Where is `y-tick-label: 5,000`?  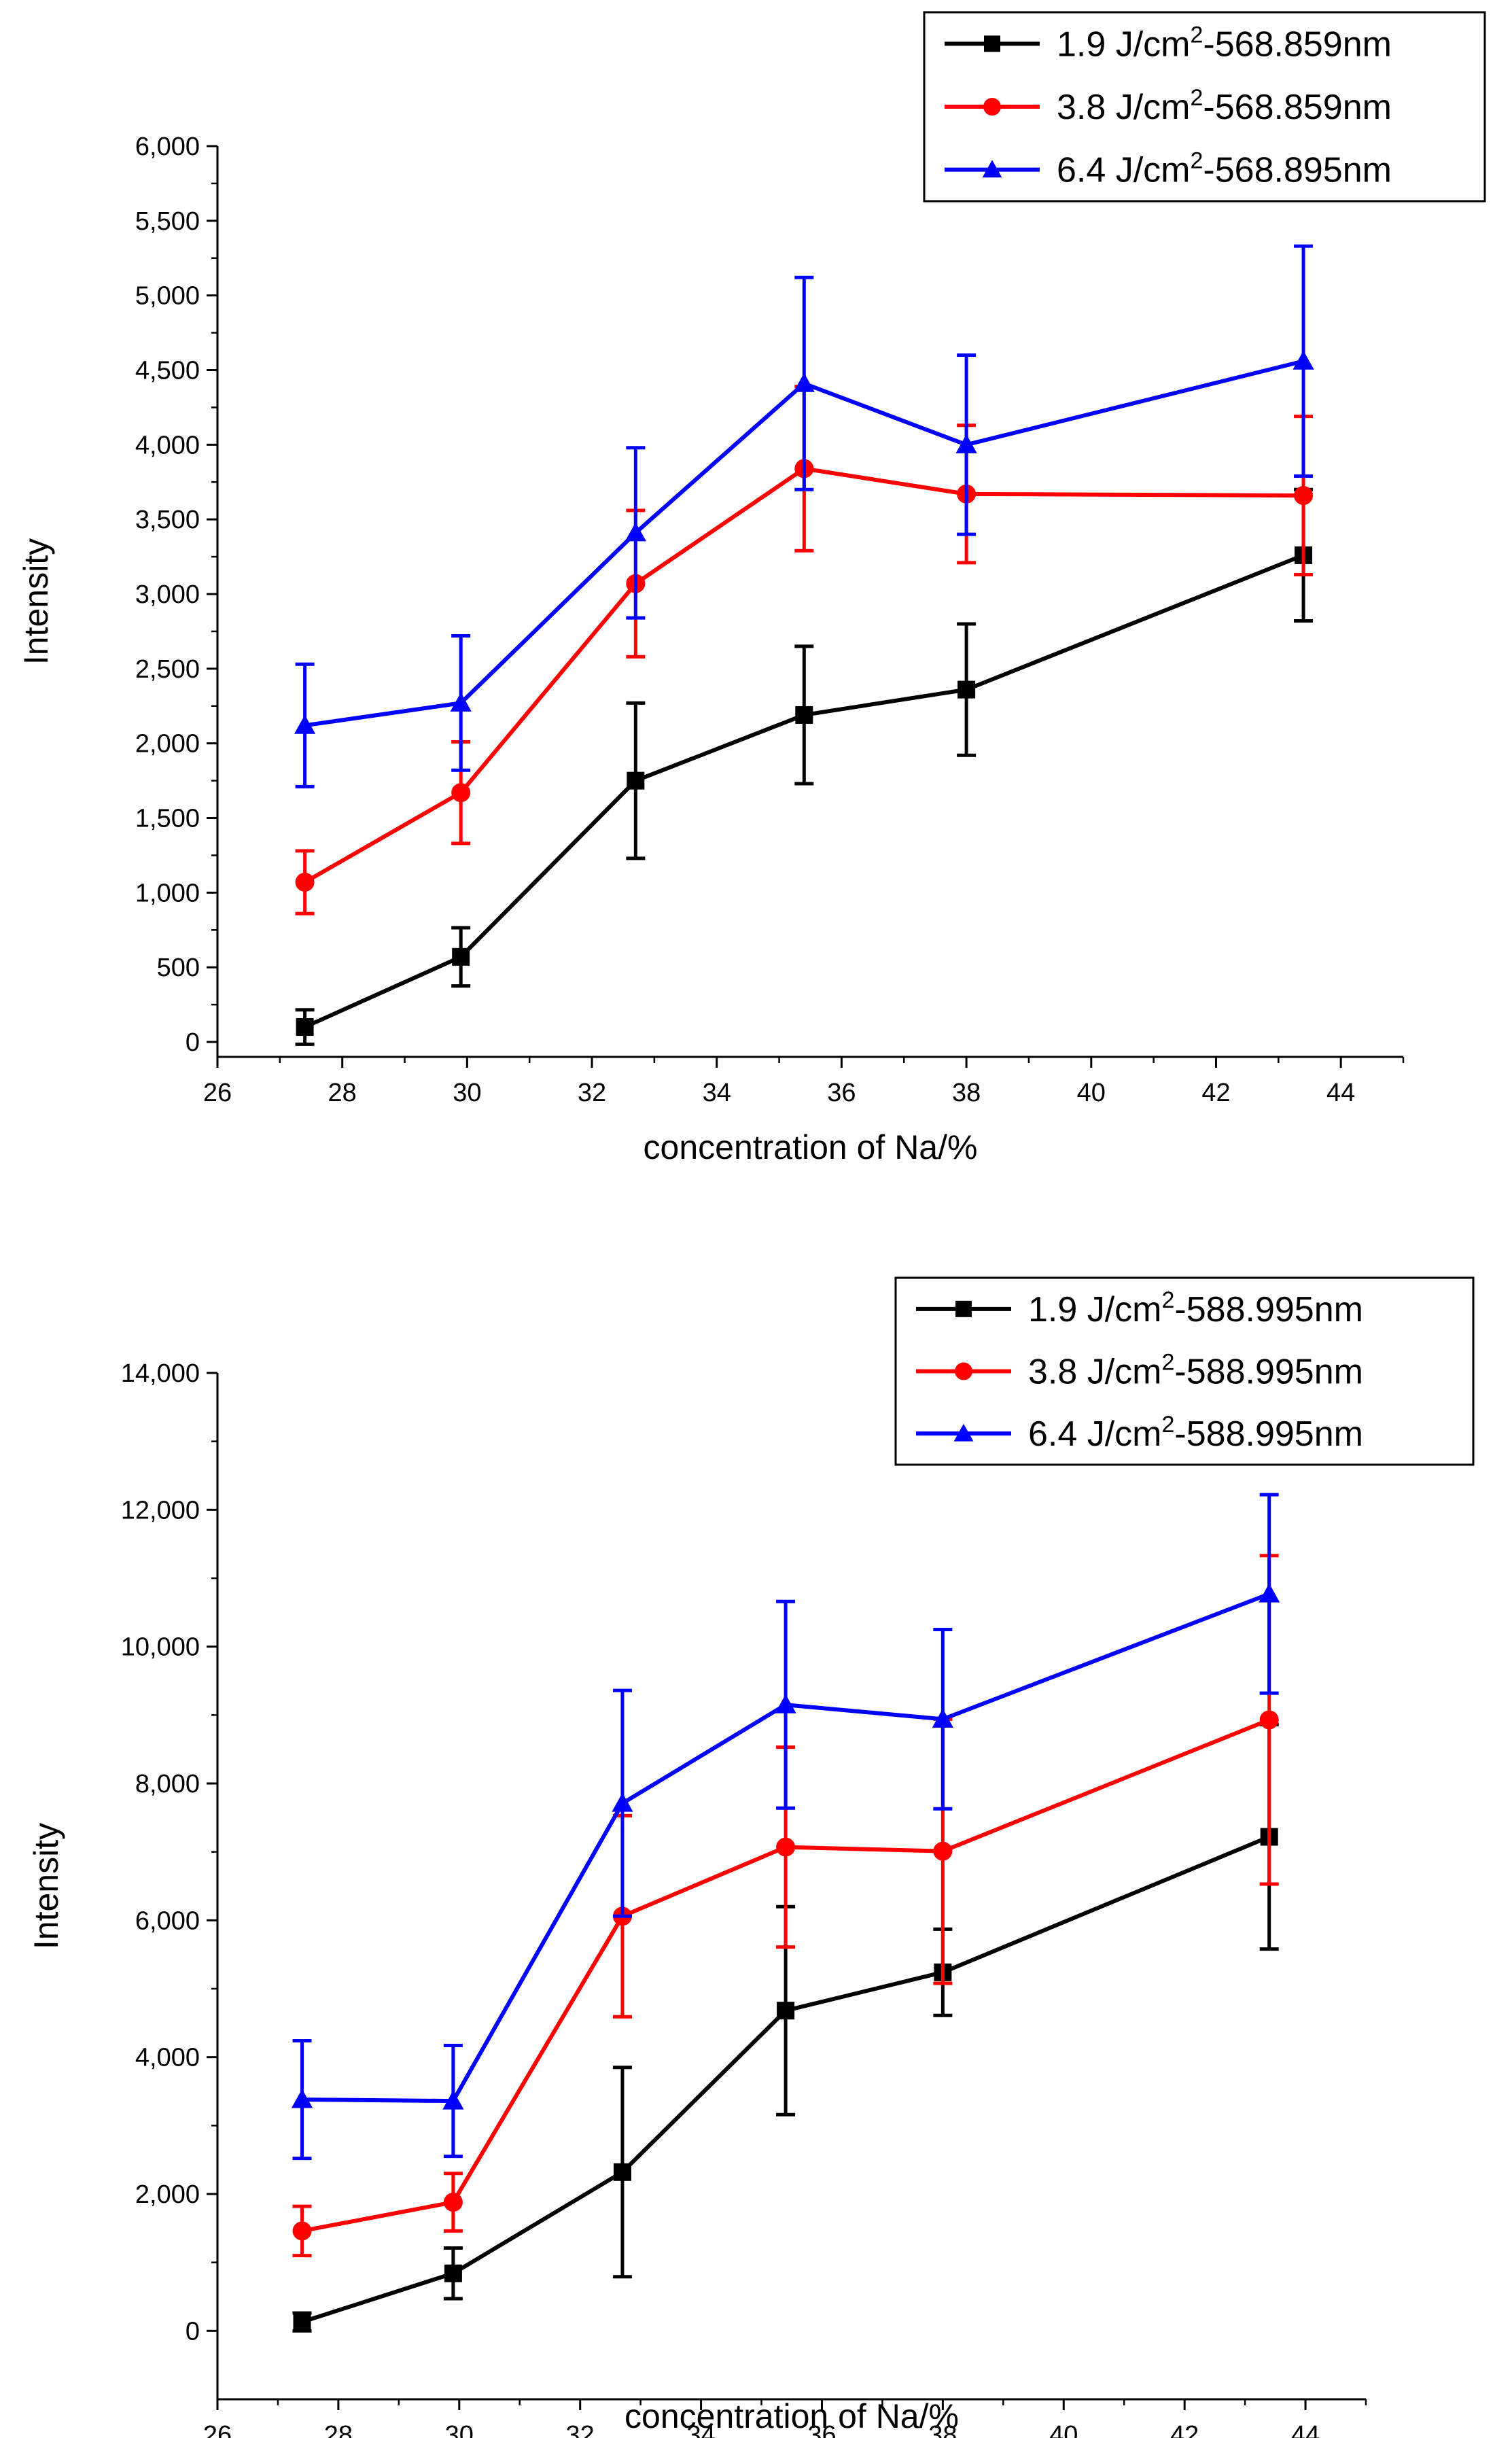
y-tick-label: 5,000 is located at coordinates (167, 296).